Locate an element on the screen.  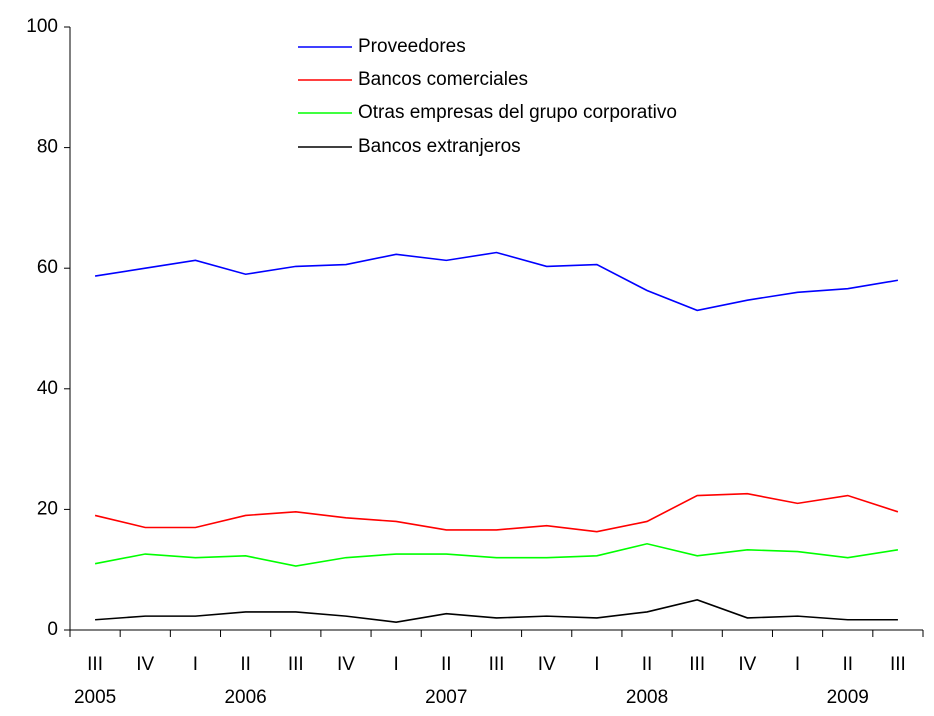
legend-label: Otras empresas del grupo corporativo is located at coordinates (517, 112).